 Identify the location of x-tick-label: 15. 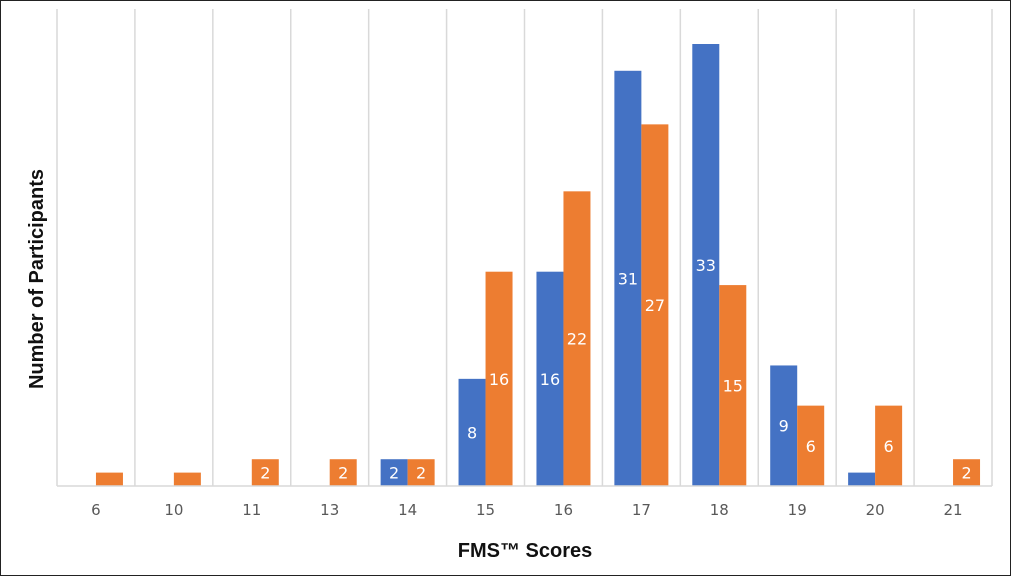
(485, 510).